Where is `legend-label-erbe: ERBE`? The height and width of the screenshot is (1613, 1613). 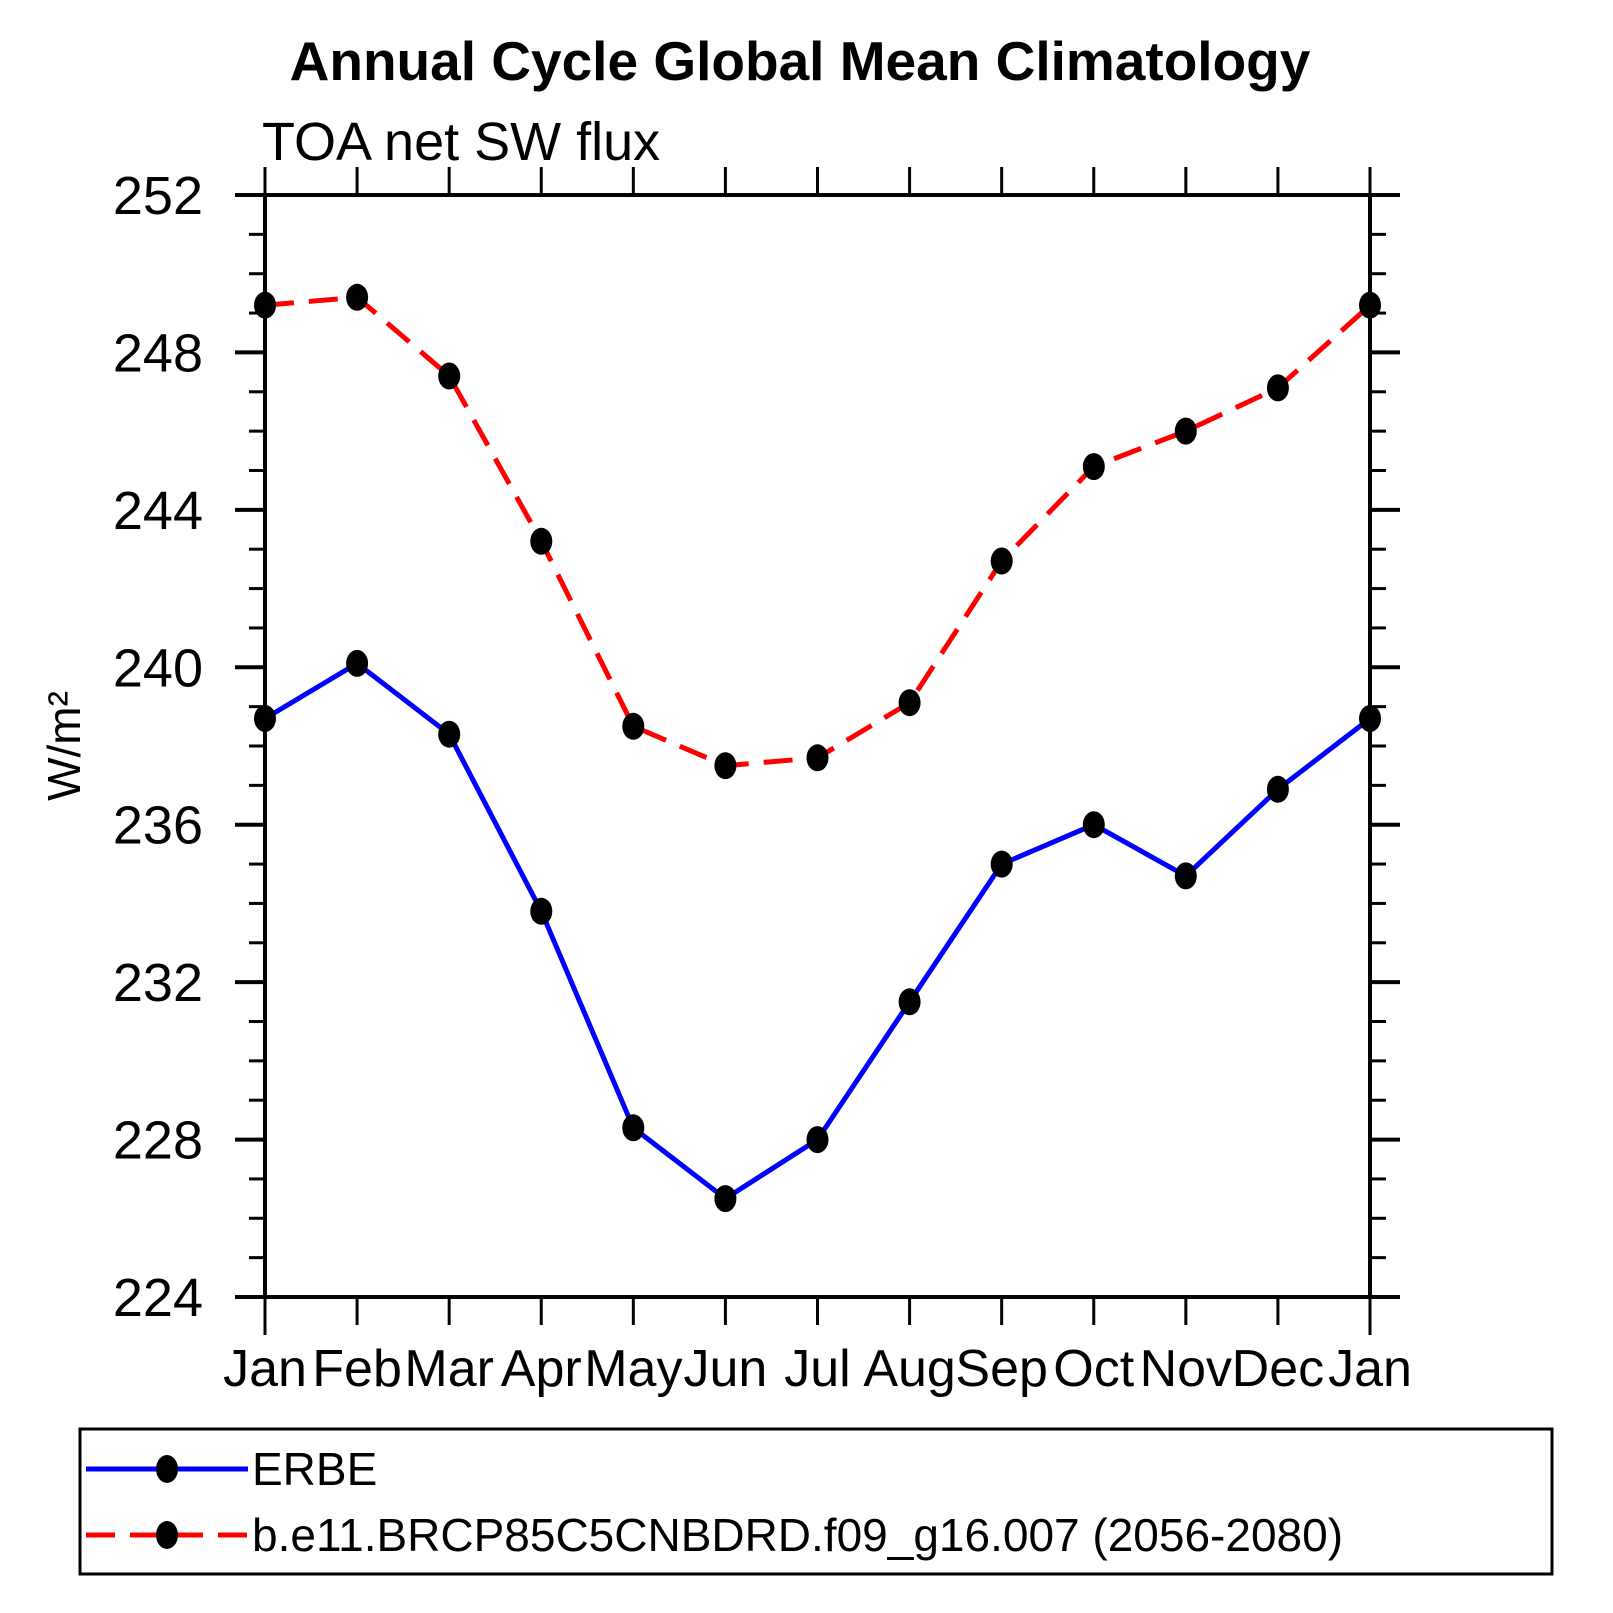
legend-label-erbe: ERBE is located at coordinates (314, 1469).